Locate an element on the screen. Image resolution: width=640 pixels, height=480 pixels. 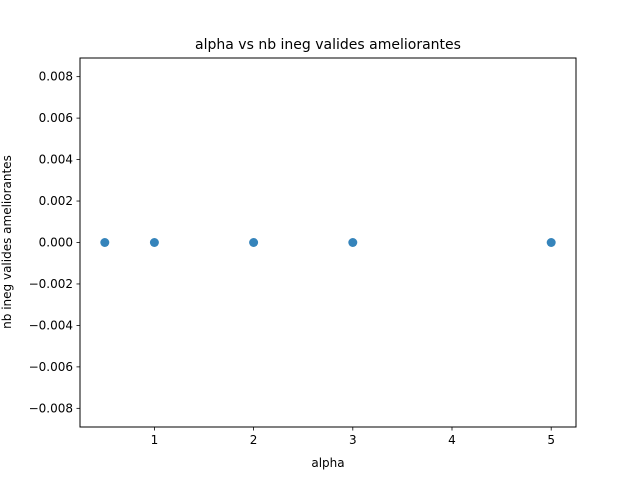
chart-title: alpha vs nb ineg valides ameliorantes is located at coordinates (328, 45).